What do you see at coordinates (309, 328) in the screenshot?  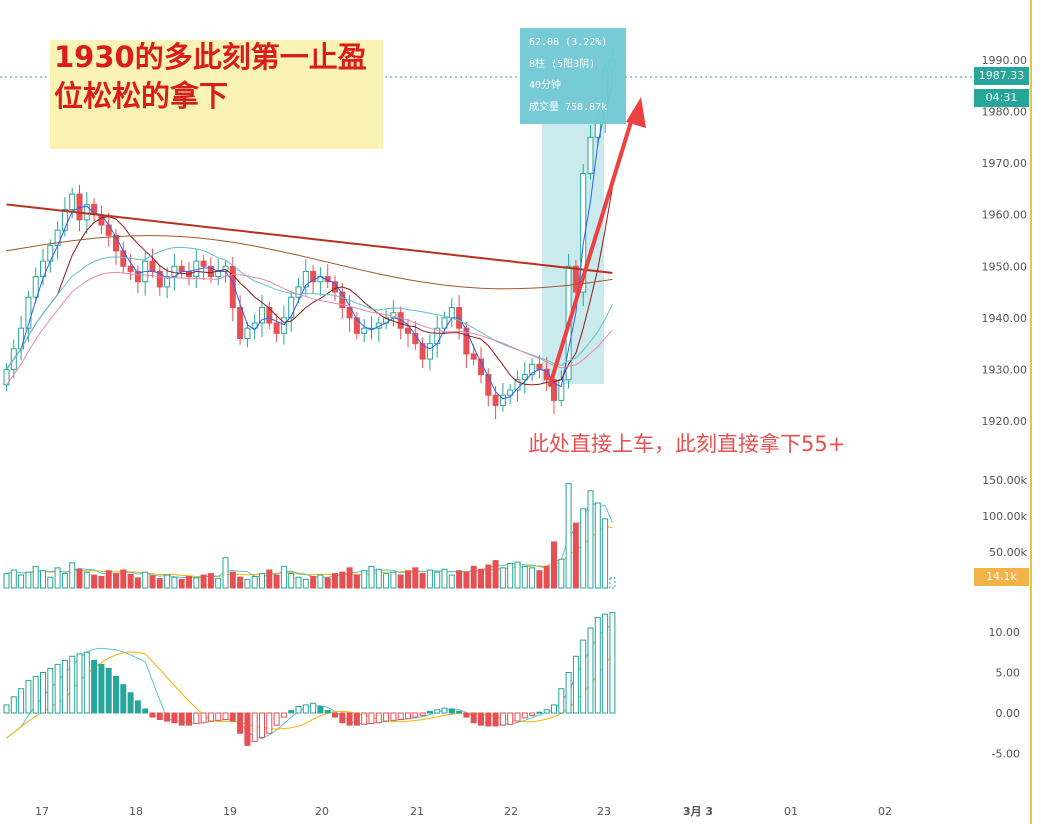 I see `ma-pink-line` at bounding box center [309, 328].